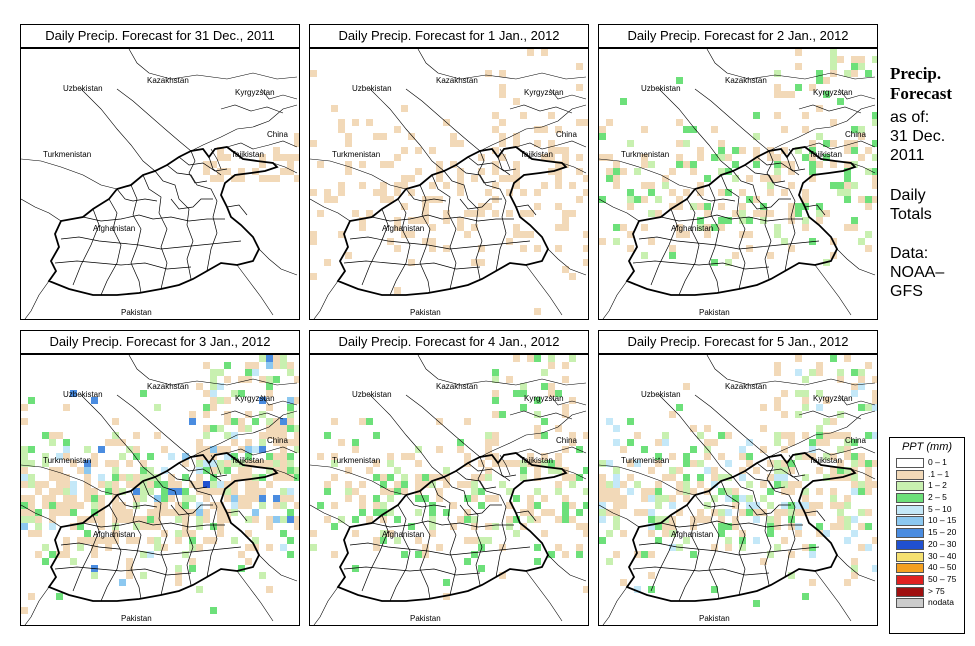  I want to click on data-source-block: Data: NOAA– GFS, so click(932, 272).